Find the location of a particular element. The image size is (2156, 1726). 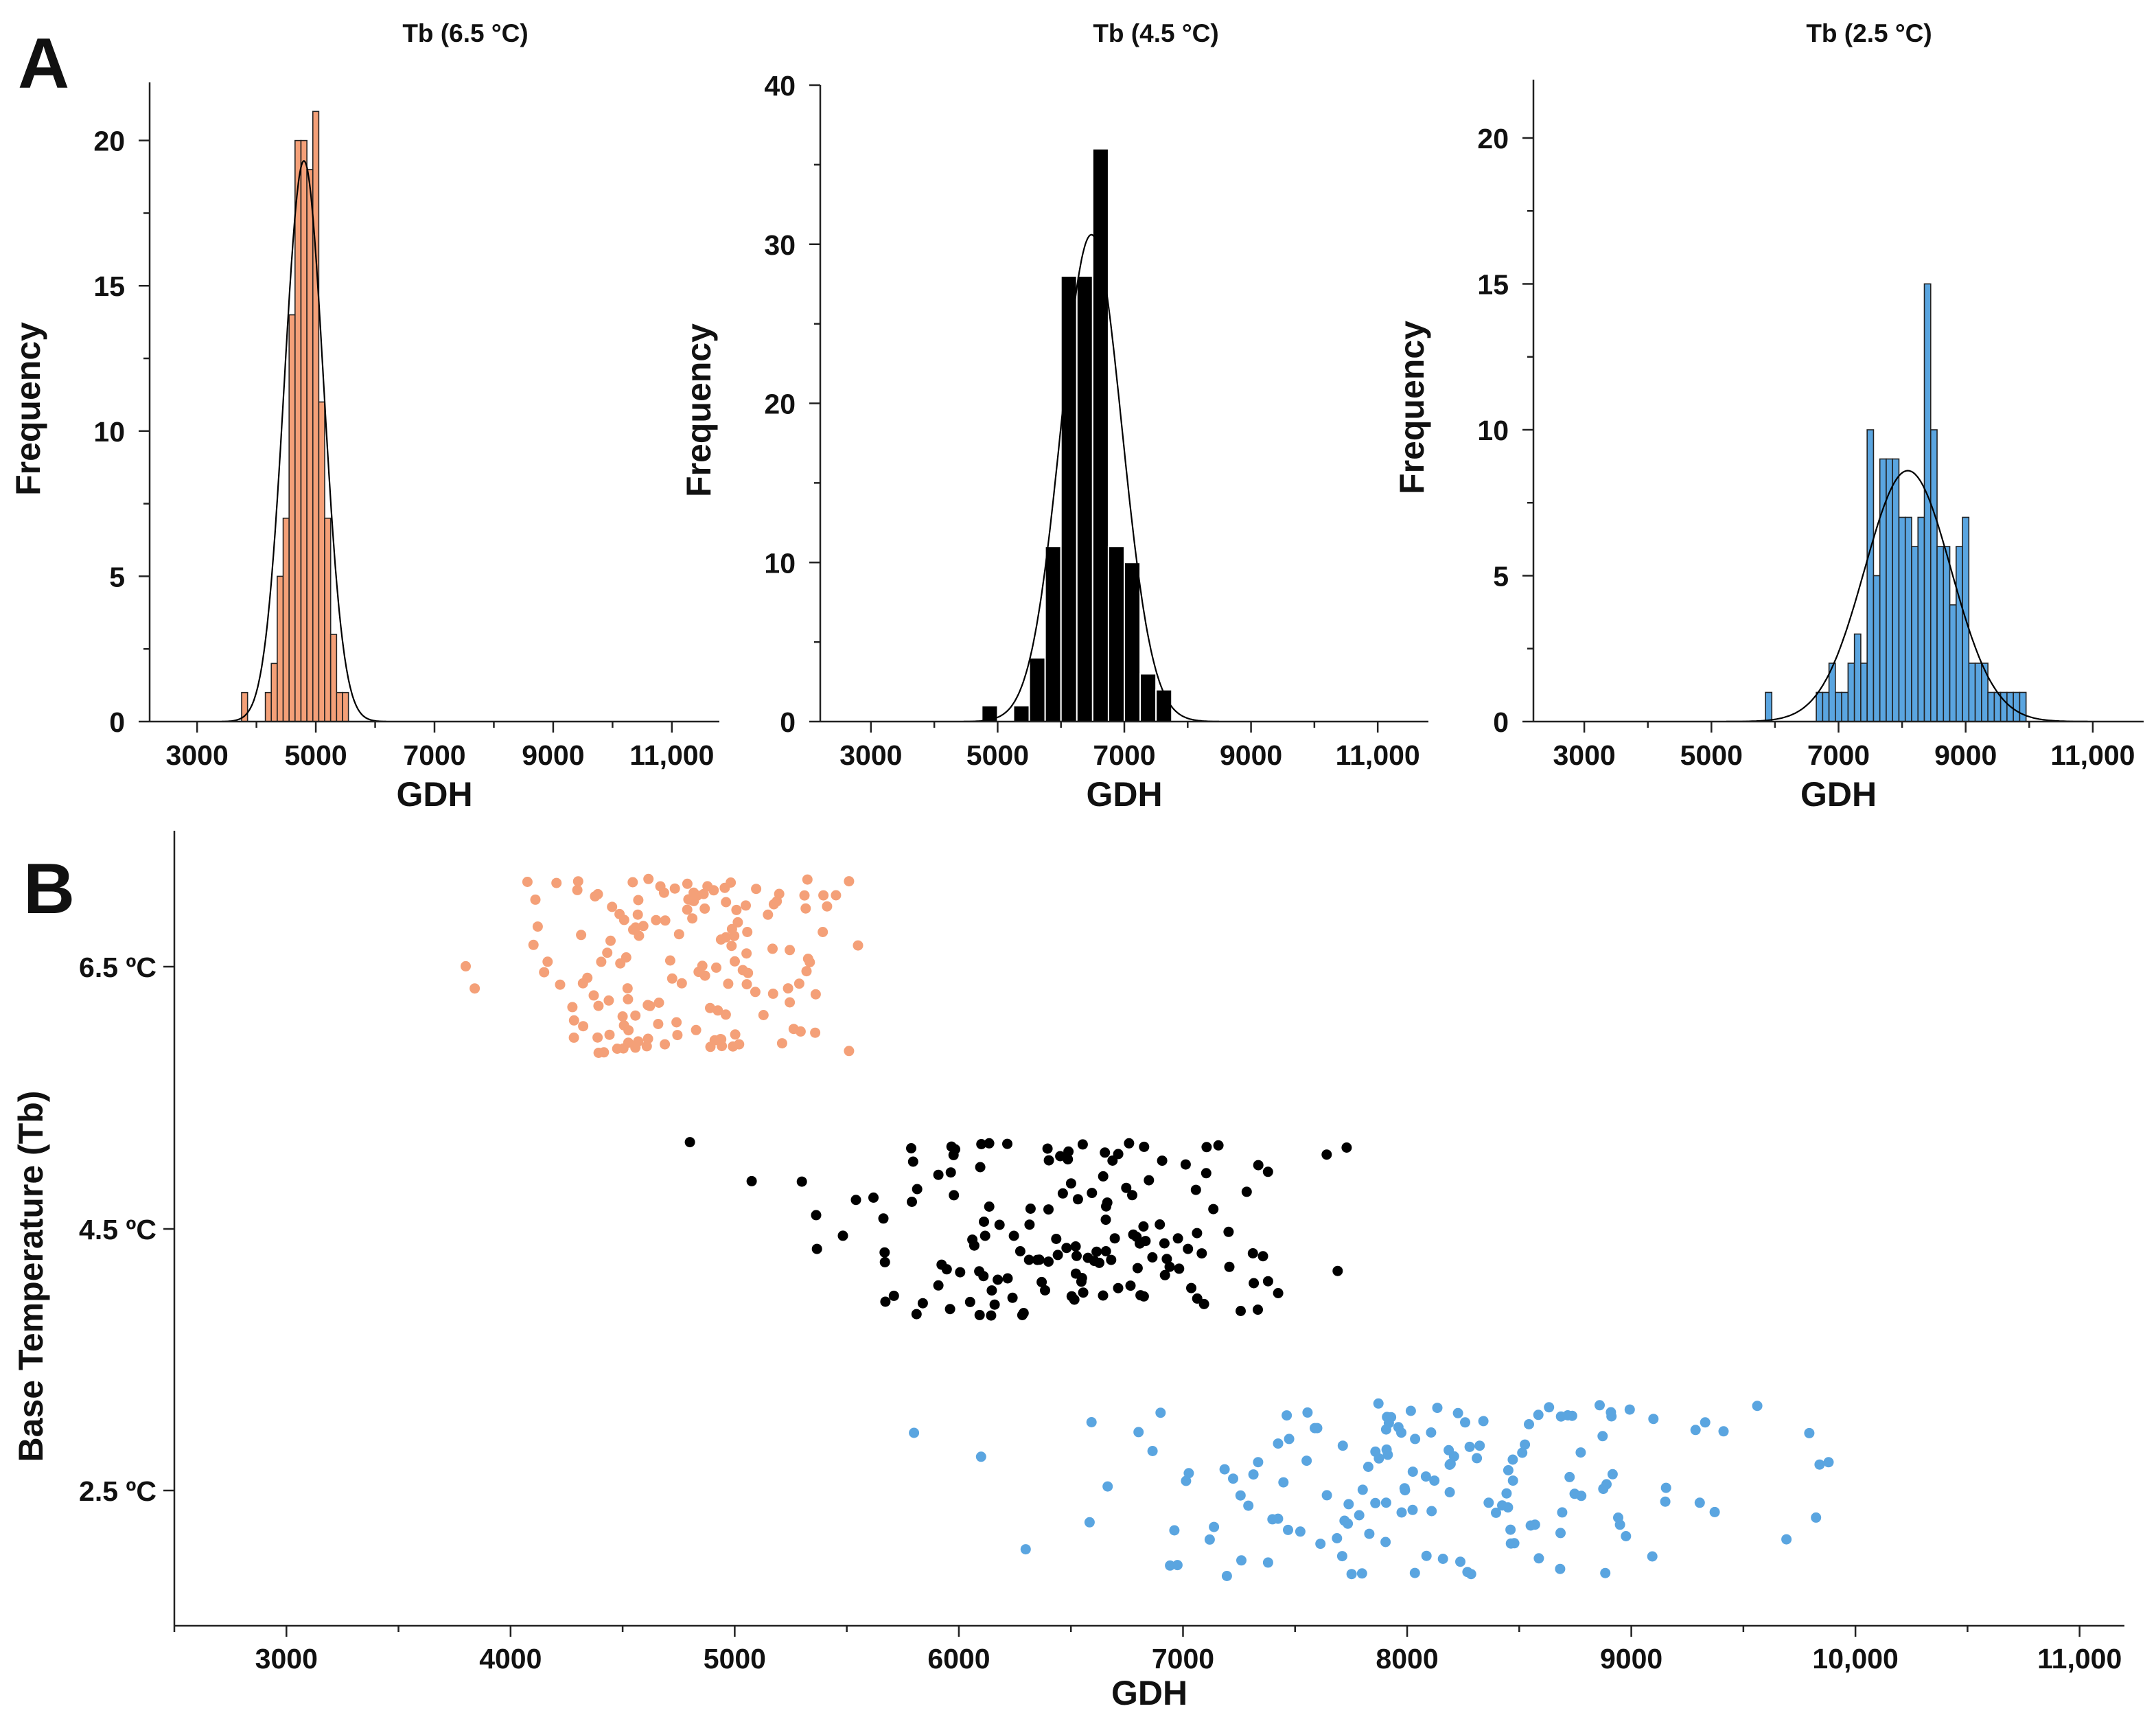

chart-title: Tb (2.5 °C) is located at coordinates (1869, 33).